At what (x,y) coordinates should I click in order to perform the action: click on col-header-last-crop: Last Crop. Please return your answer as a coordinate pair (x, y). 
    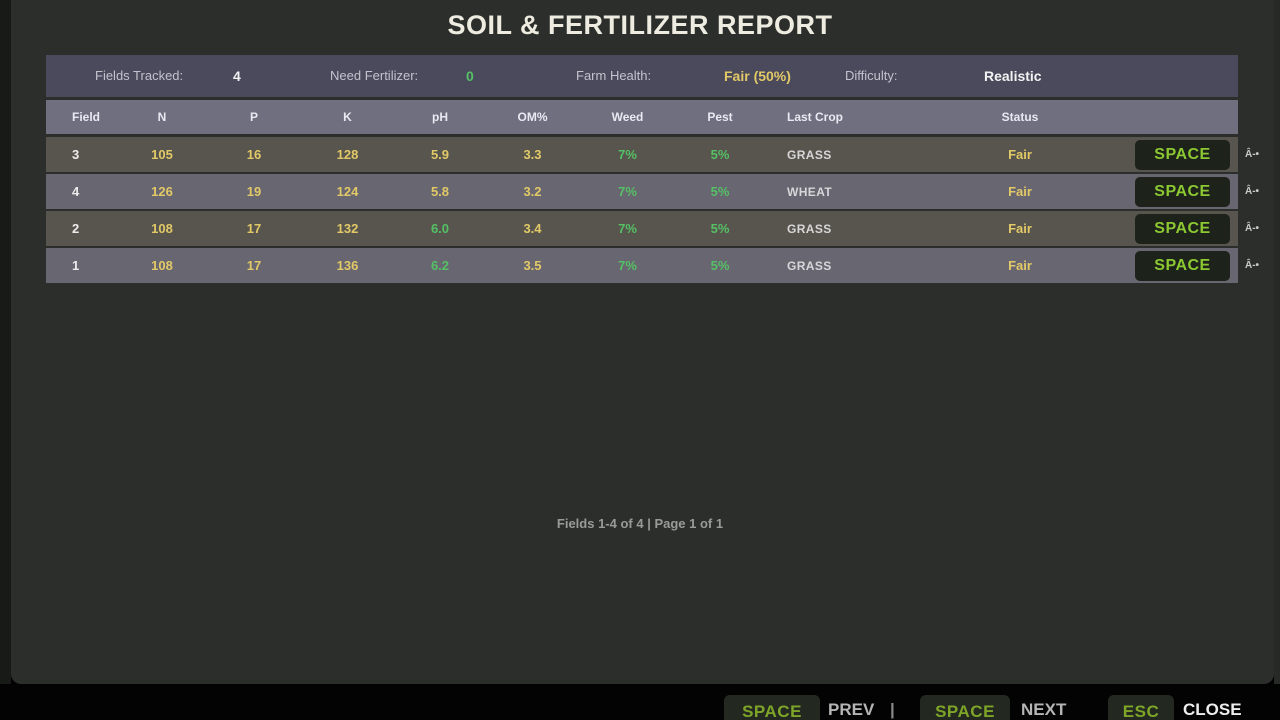
    Looking at the image, I should click on (815, 117).